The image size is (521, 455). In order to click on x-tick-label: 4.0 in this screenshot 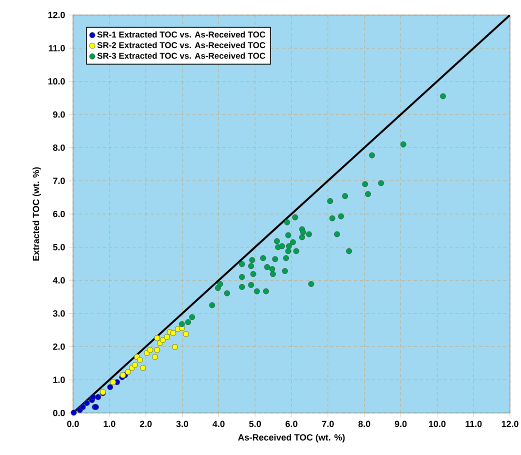, I will do `click(218, 424)`.